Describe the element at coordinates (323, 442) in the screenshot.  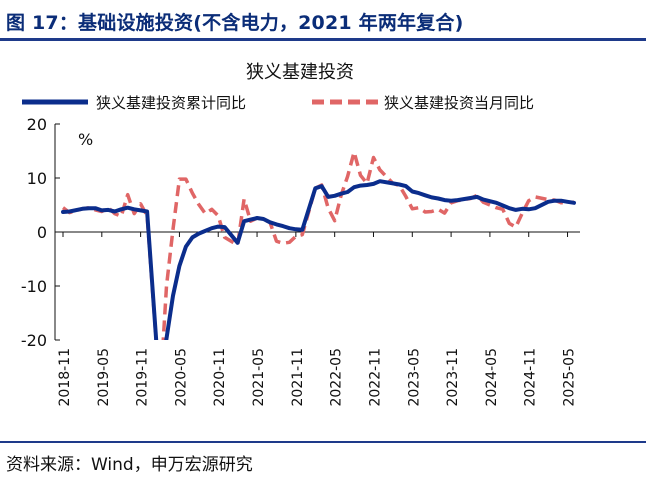
I see `source-rule` at that location.